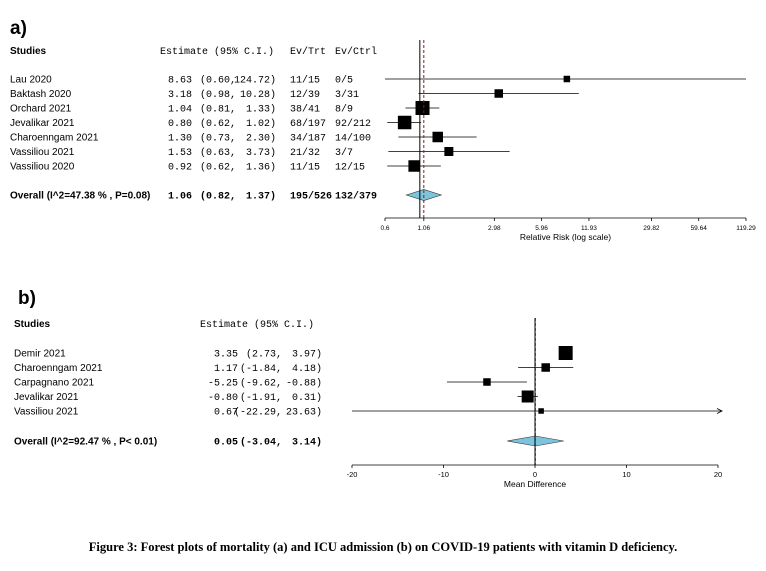 Image resolution: width=766 pixels, height=571 pixels. What do you see at coordinates (718, 474) in the screenshot?
I see `panel-b-tick-label: 20` at bounding box center [718, 474].